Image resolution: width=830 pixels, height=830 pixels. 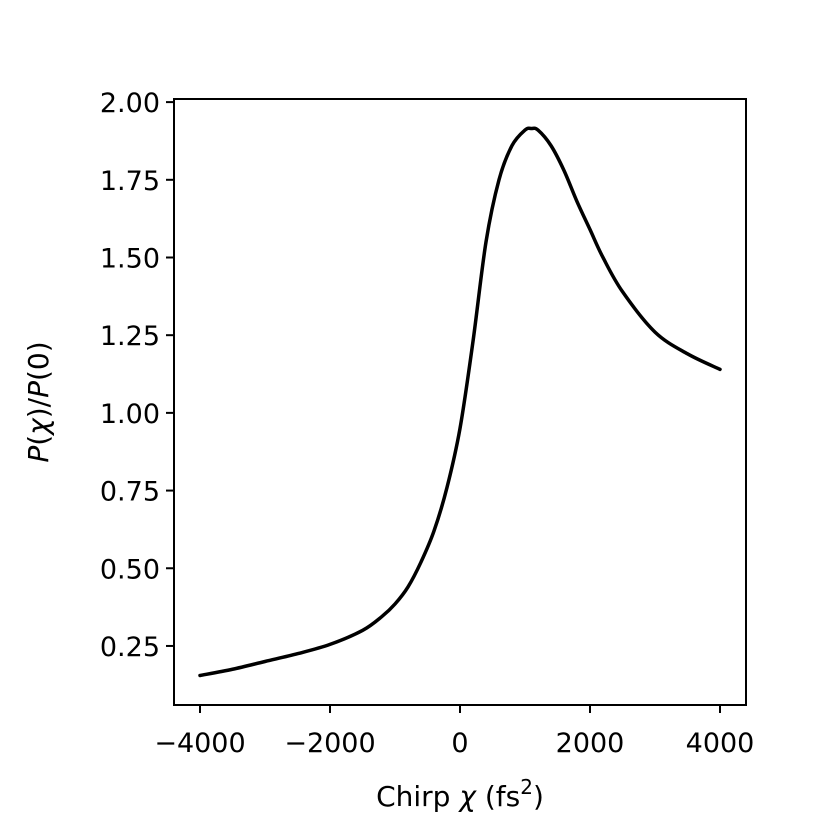 I want to click on y-tick-label: 1.50, so click(x=130, y=258).